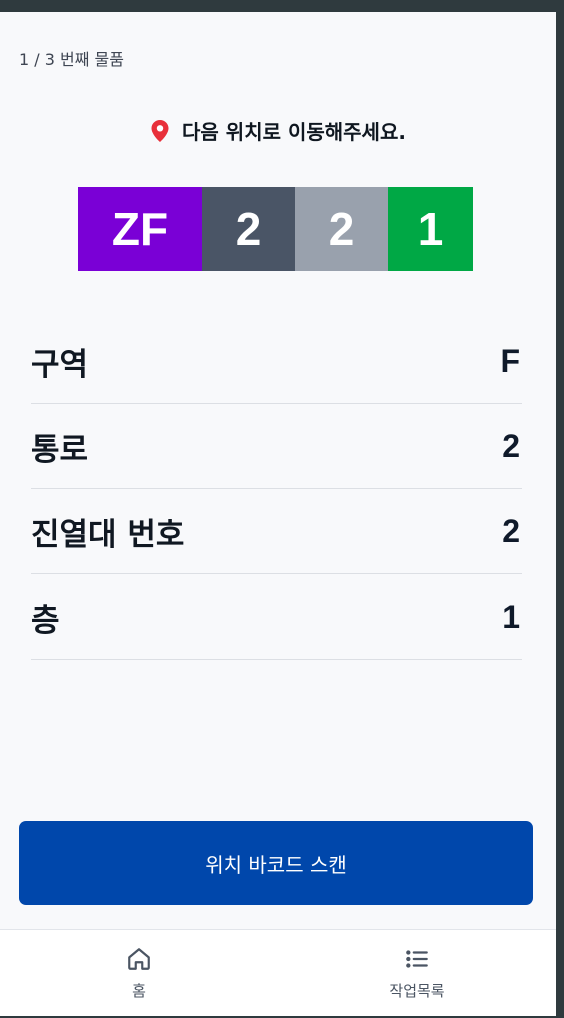  What do you see at coordinates (510, 360) in the screenshot?
I see `detail-value: F` at bounding box center [510, 360].